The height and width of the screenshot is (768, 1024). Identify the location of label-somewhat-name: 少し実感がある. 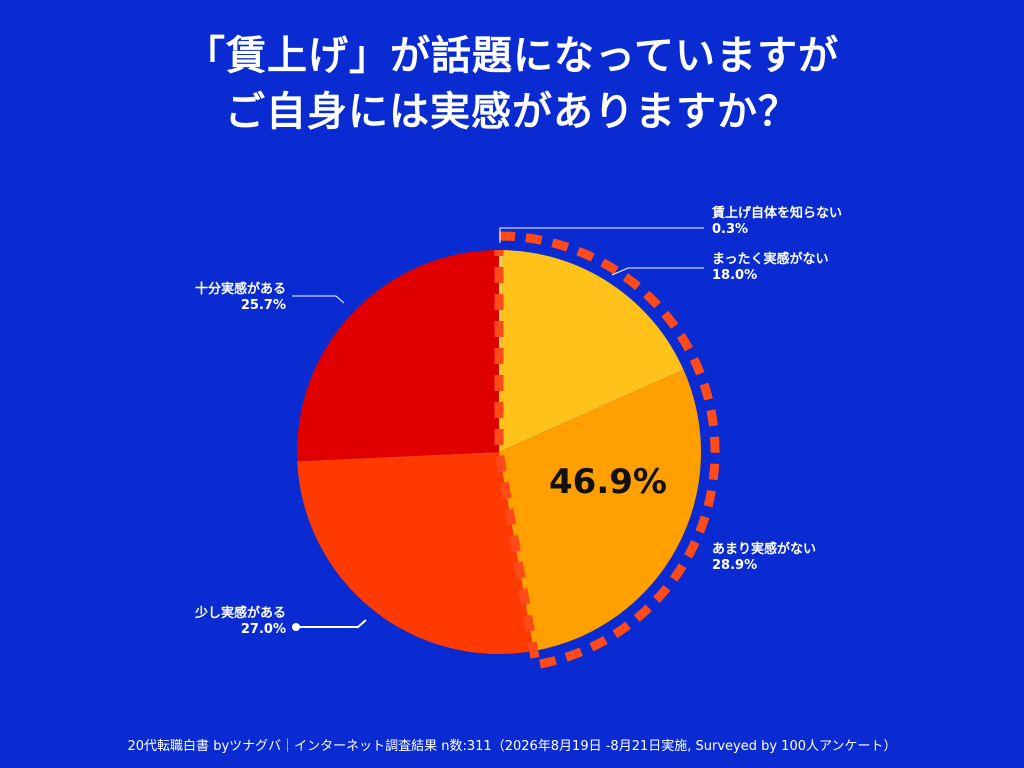
(240, 613).